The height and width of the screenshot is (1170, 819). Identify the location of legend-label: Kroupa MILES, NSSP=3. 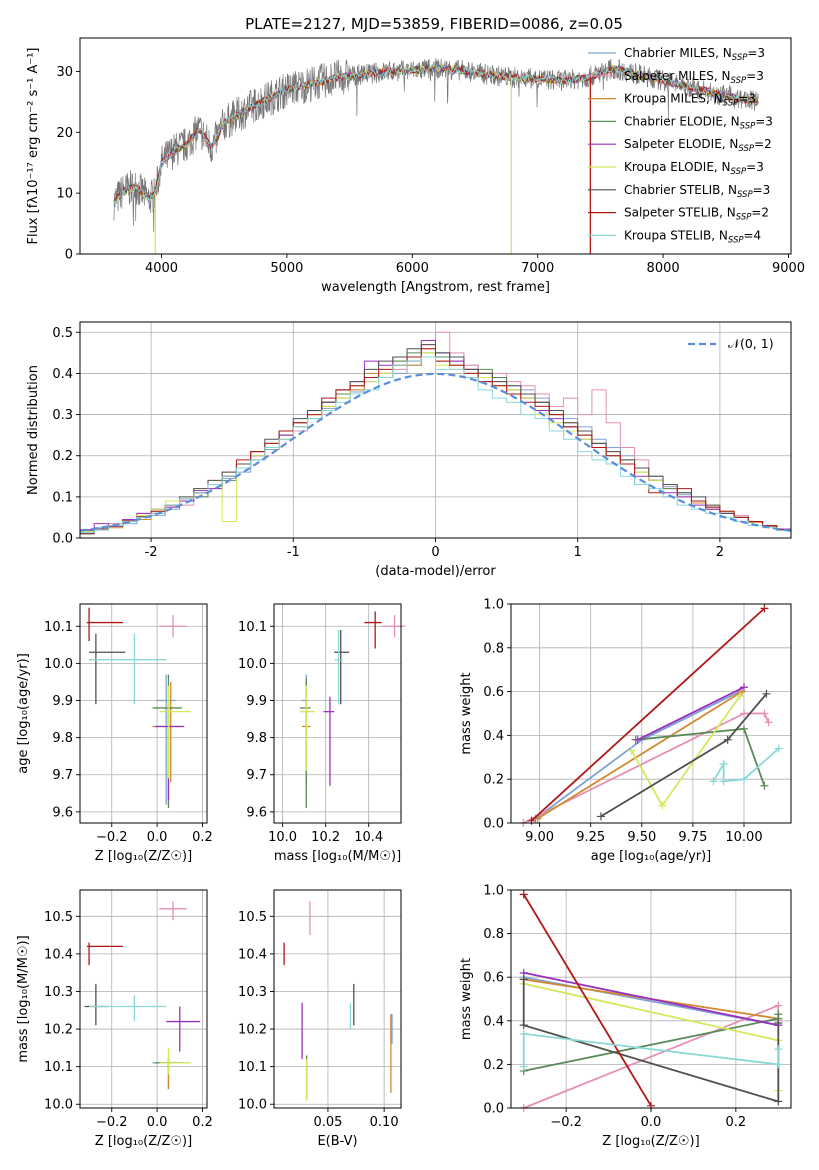
(690, 100).